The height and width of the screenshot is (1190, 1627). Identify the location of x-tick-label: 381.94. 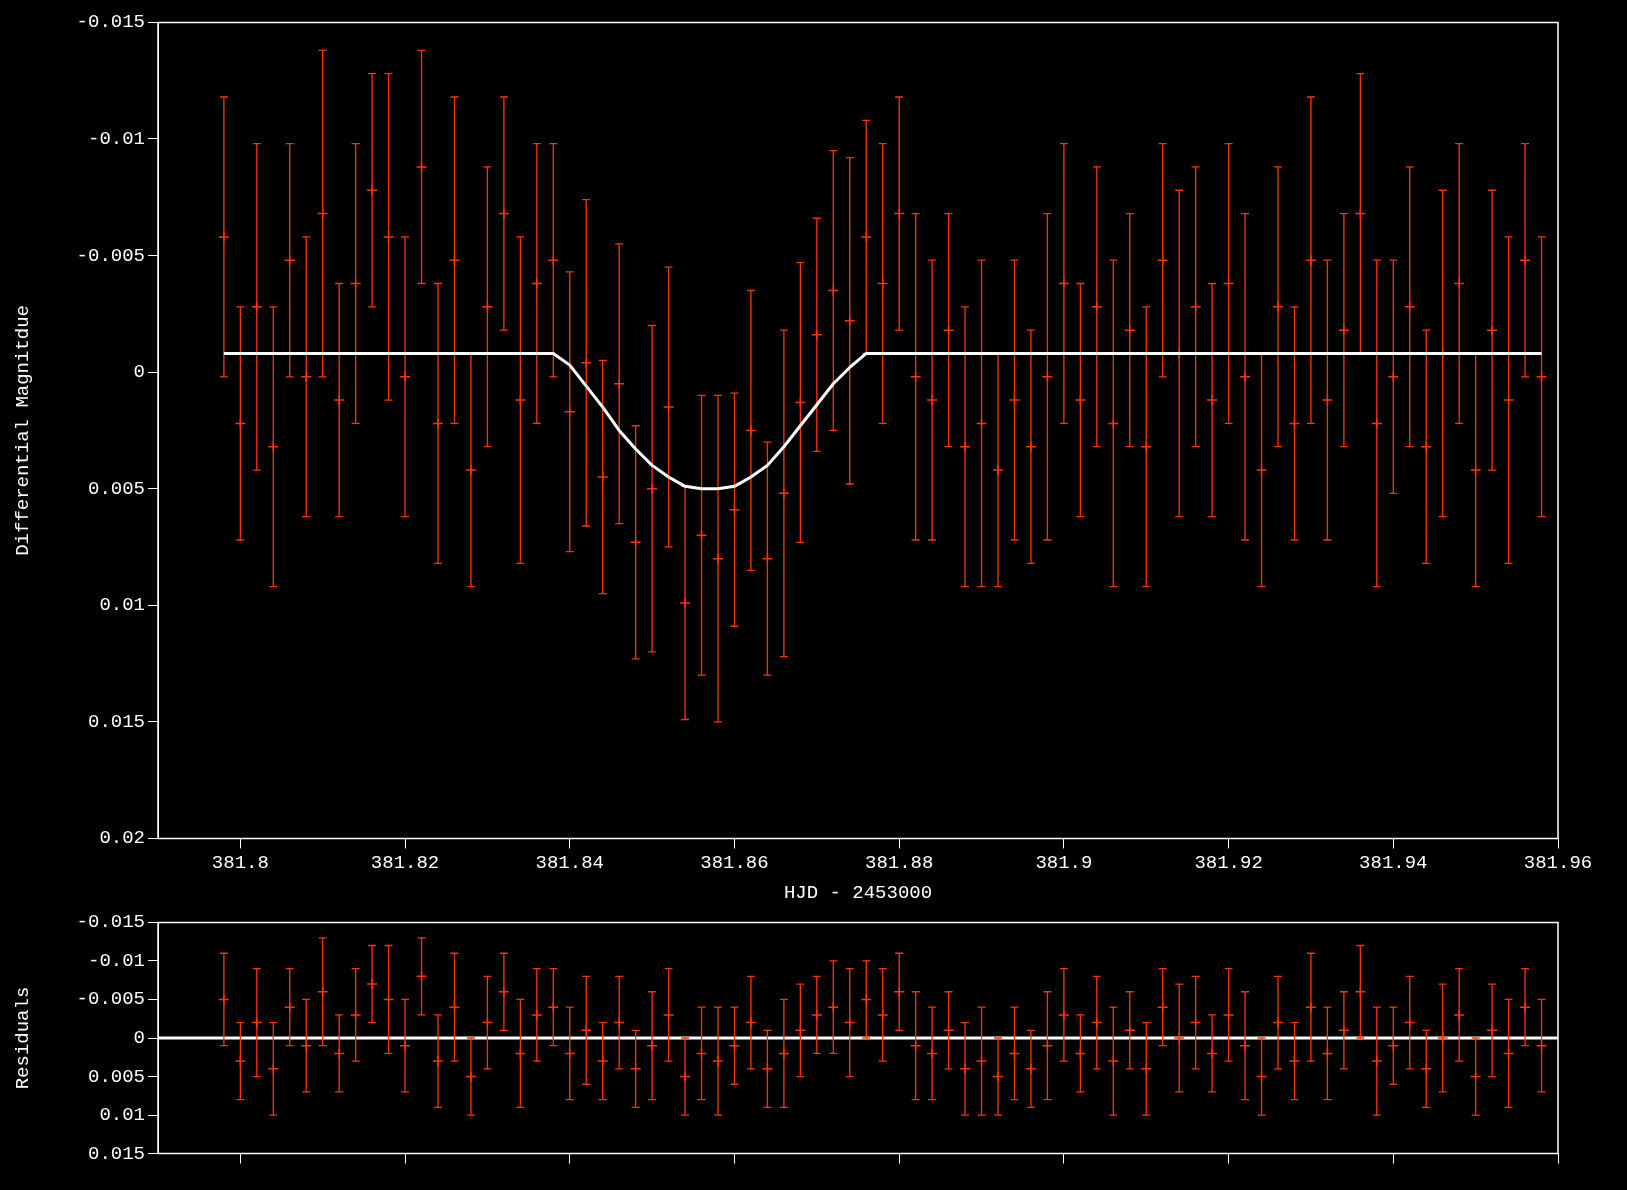
(1393, 862).